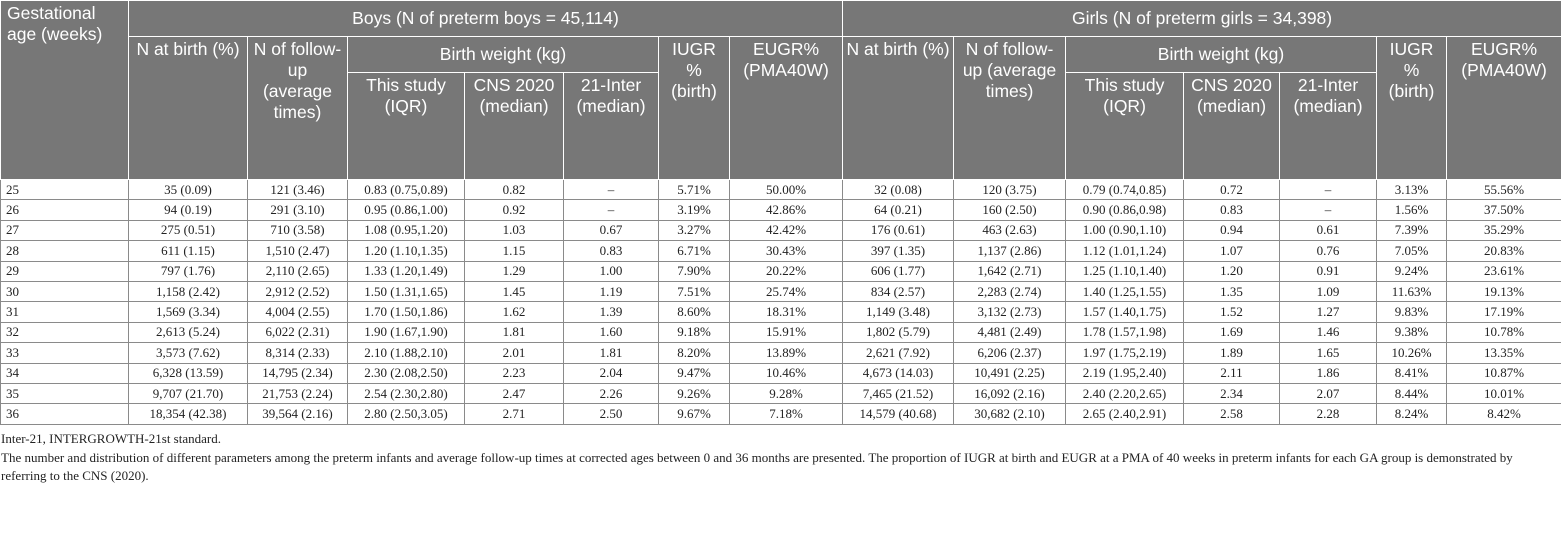  I want to click on table-cell: 21,753 (2.24), so click(297, 393).